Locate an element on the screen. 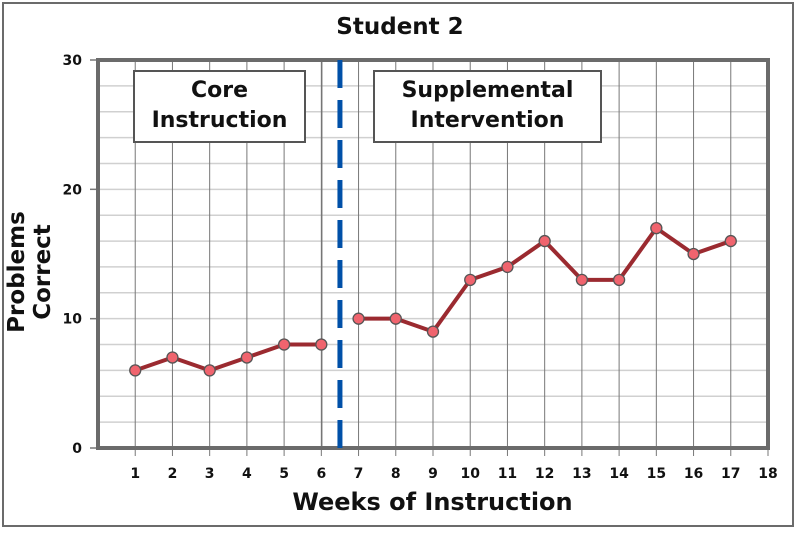 This screenshot has width=800, height=533. y-tick-label: 20 is located at coordinates (73, 190).